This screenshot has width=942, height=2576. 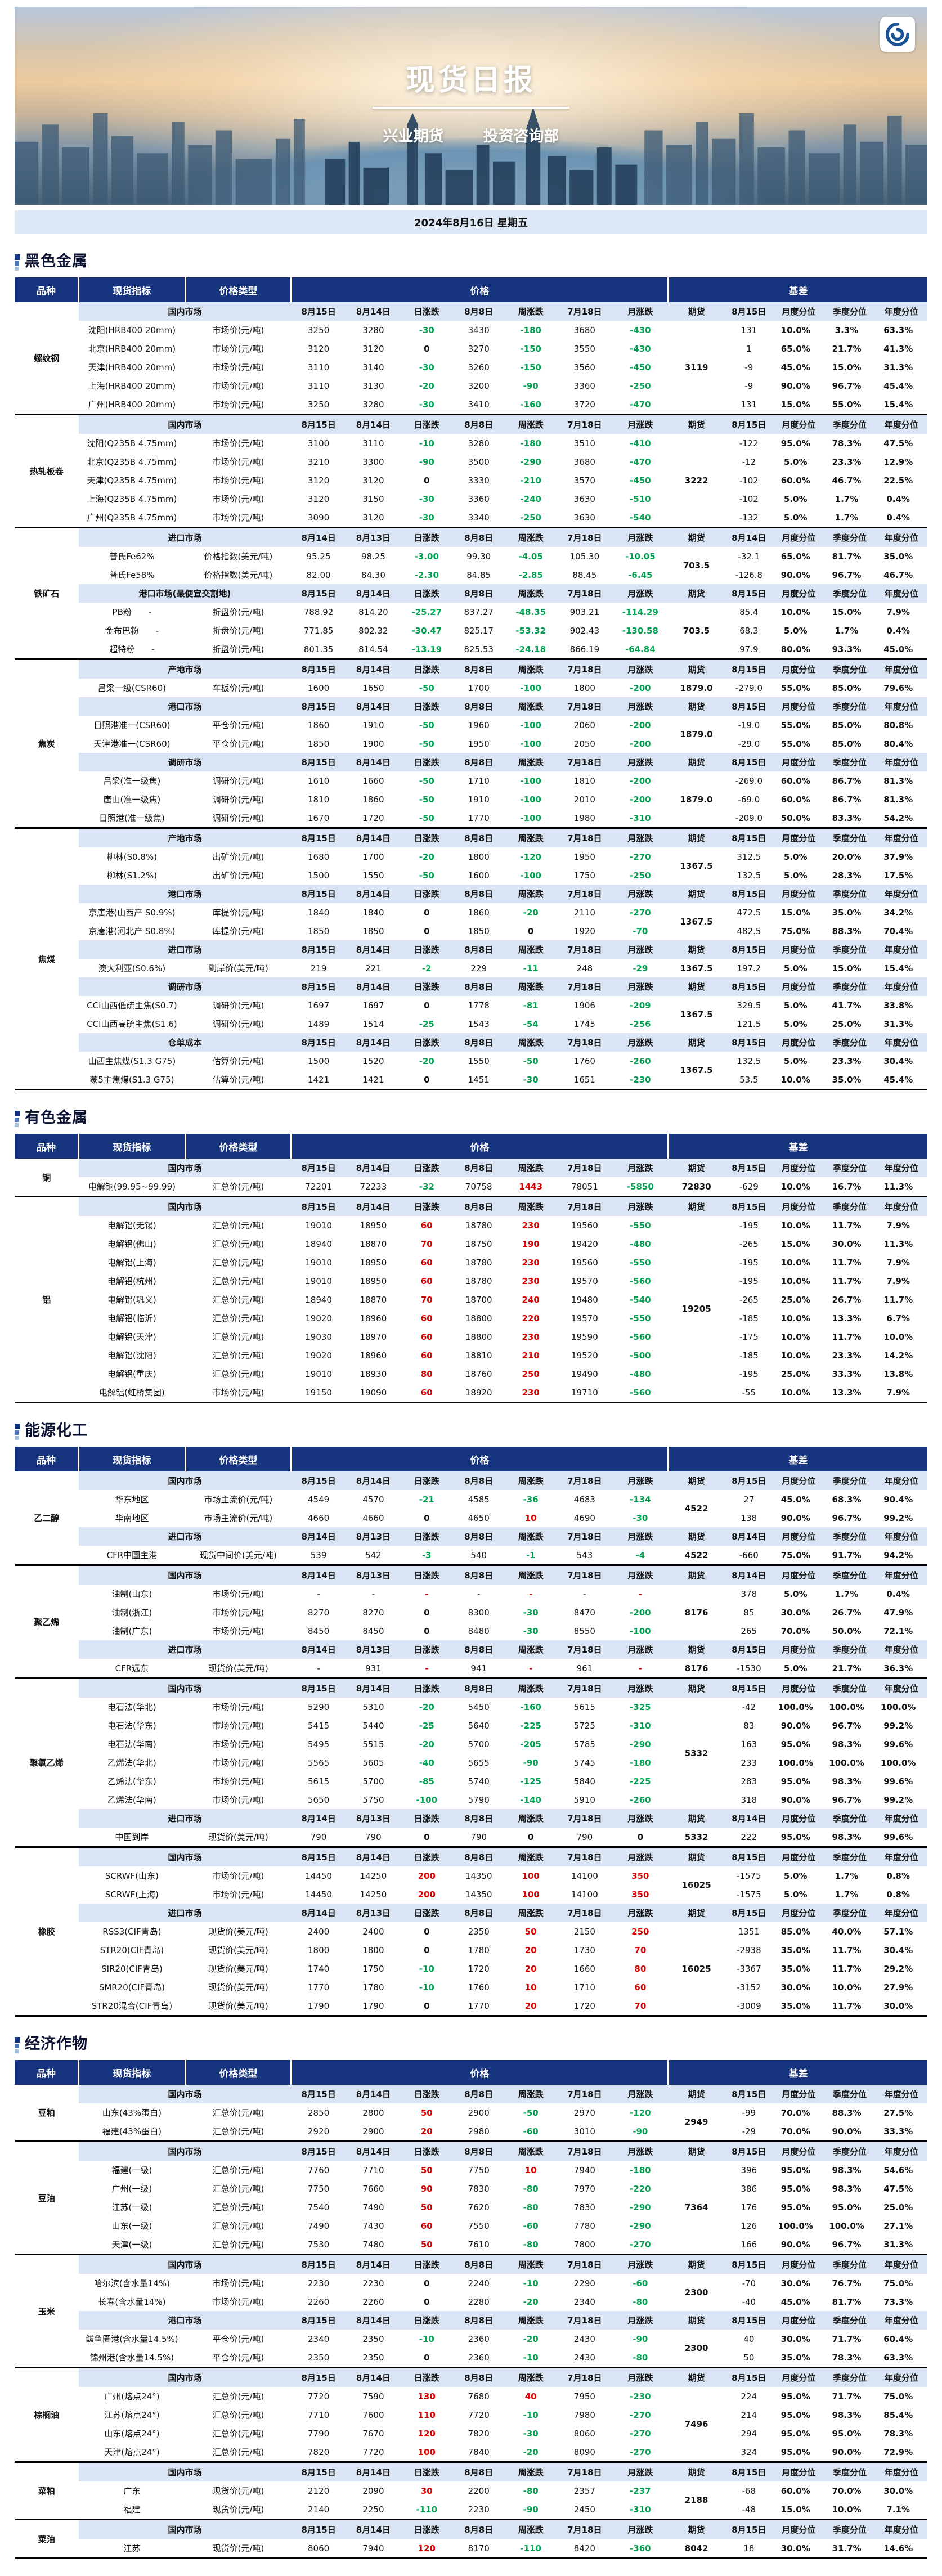 What do you see at coordinates (640, 743) in the screenshot?
I see `change-value-cell: -200` at bounding box center [640, 743].